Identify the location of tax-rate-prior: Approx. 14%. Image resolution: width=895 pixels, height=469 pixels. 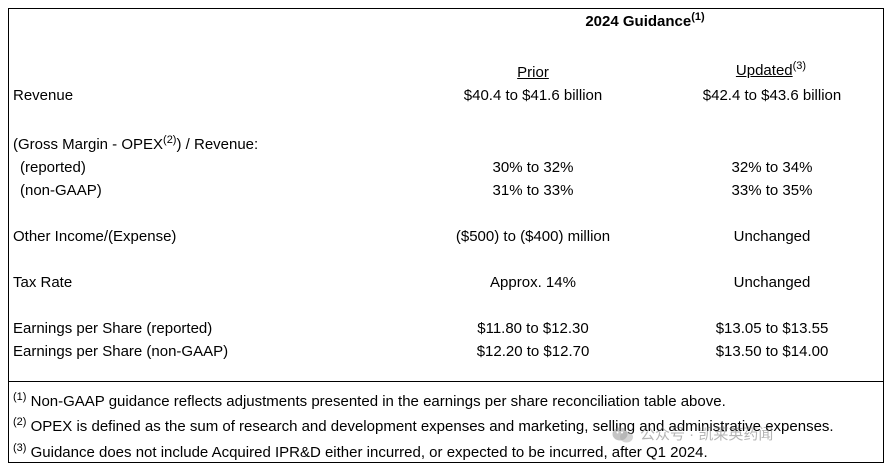
(533, 282).